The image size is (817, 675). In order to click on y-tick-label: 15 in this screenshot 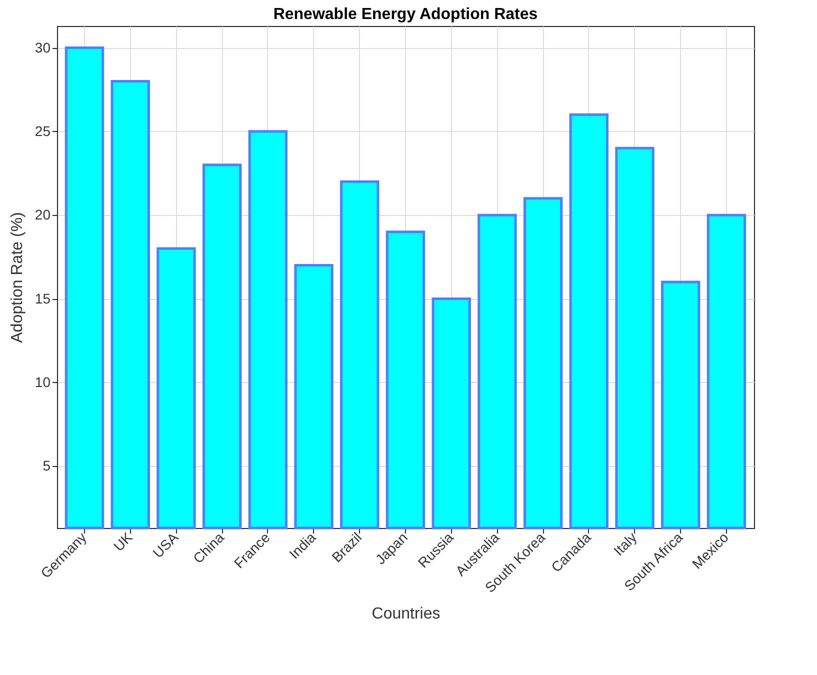, I will do `click(42, 298)`.